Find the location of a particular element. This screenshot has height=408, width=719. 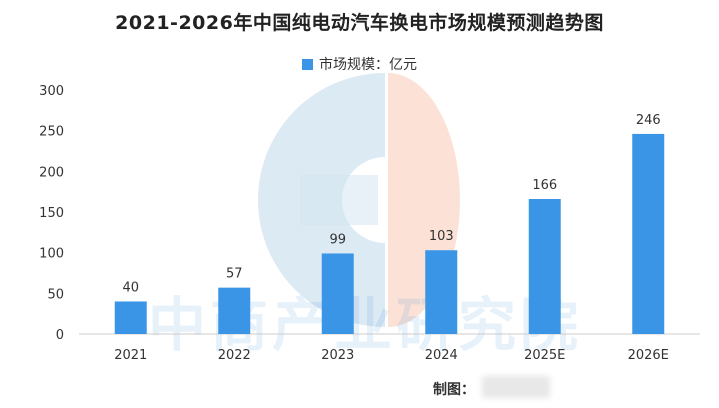

watermark-logo-bar is located at coordinates (339, 200).